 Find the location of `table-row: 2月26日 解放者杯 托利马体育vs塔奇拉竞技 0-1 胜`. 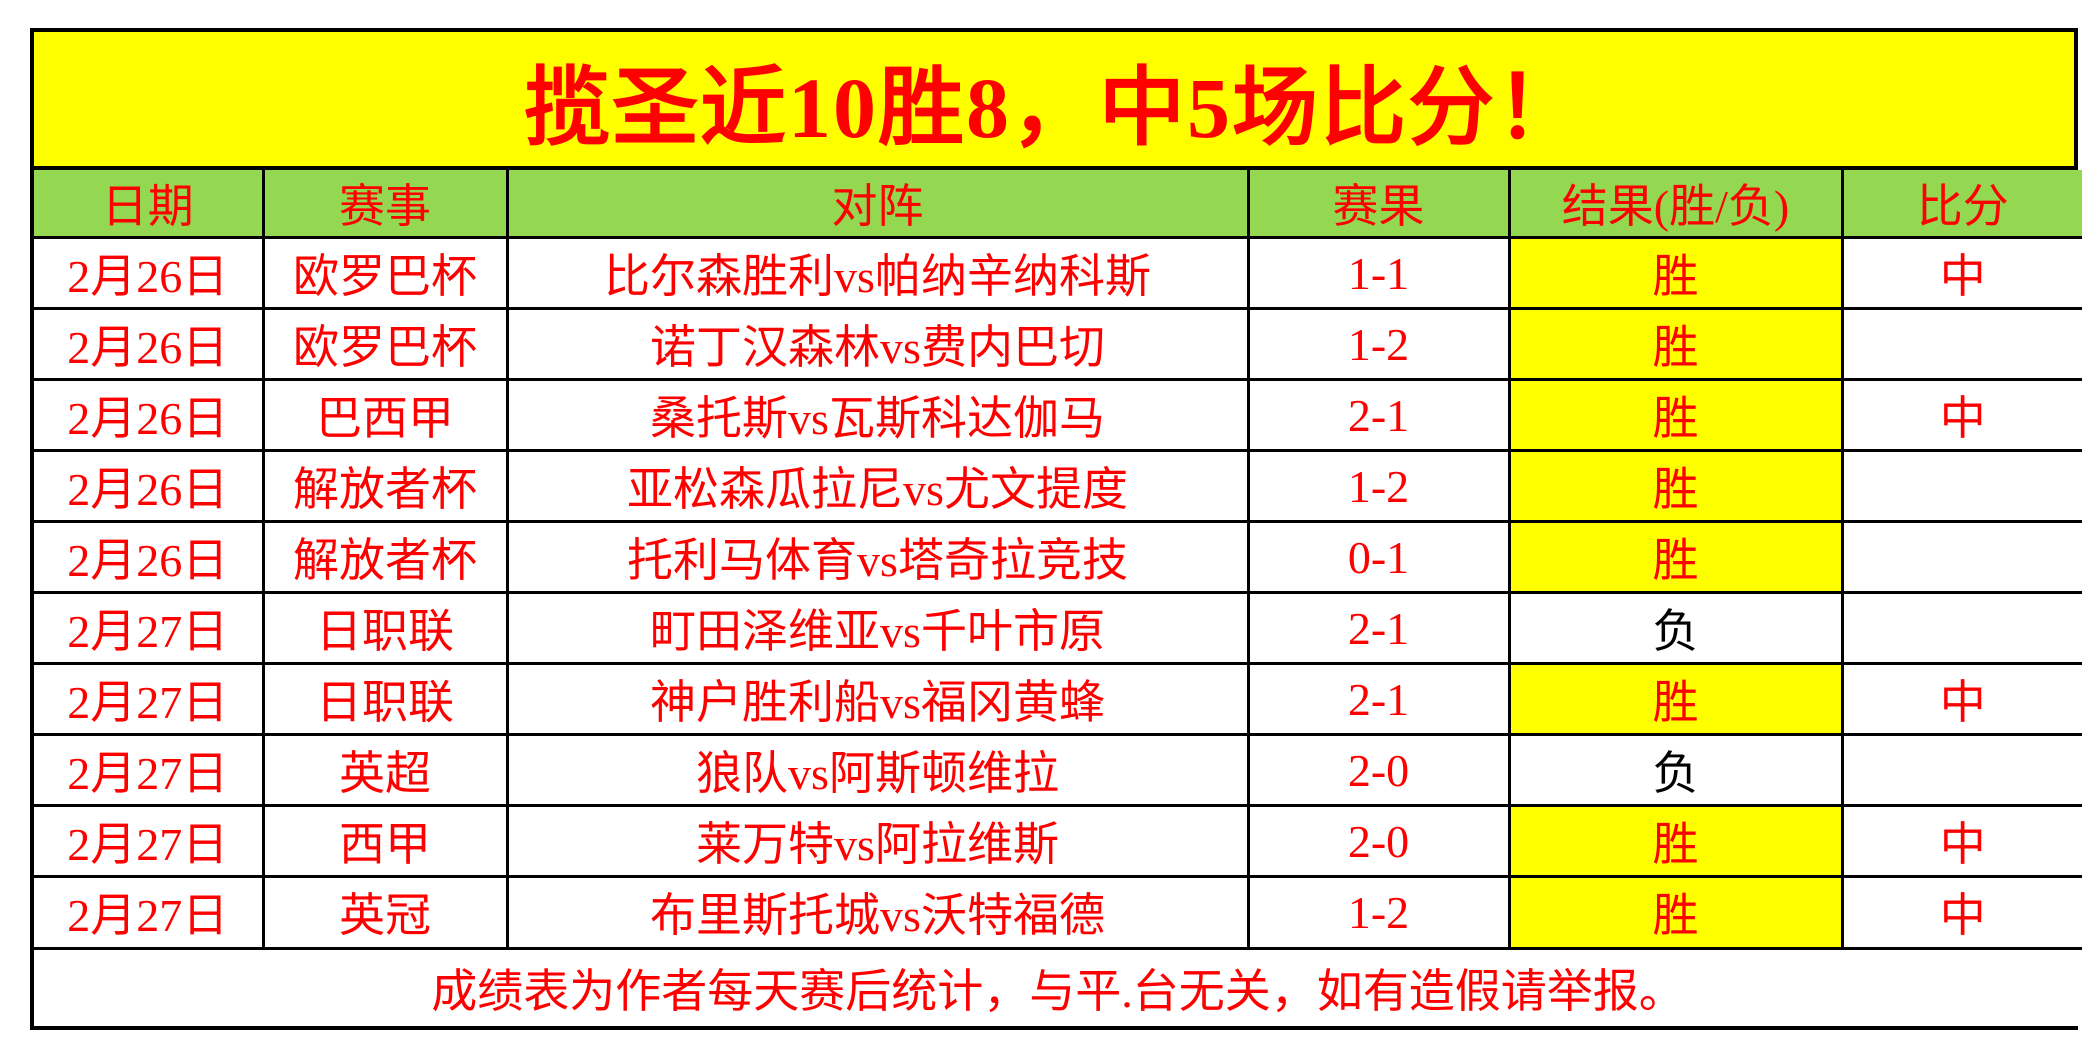

table-row: 2月26日 解放者杯 托利马体育vs塔奇拉竞技 0-1 胜 is located at coordinates (1058, 557).